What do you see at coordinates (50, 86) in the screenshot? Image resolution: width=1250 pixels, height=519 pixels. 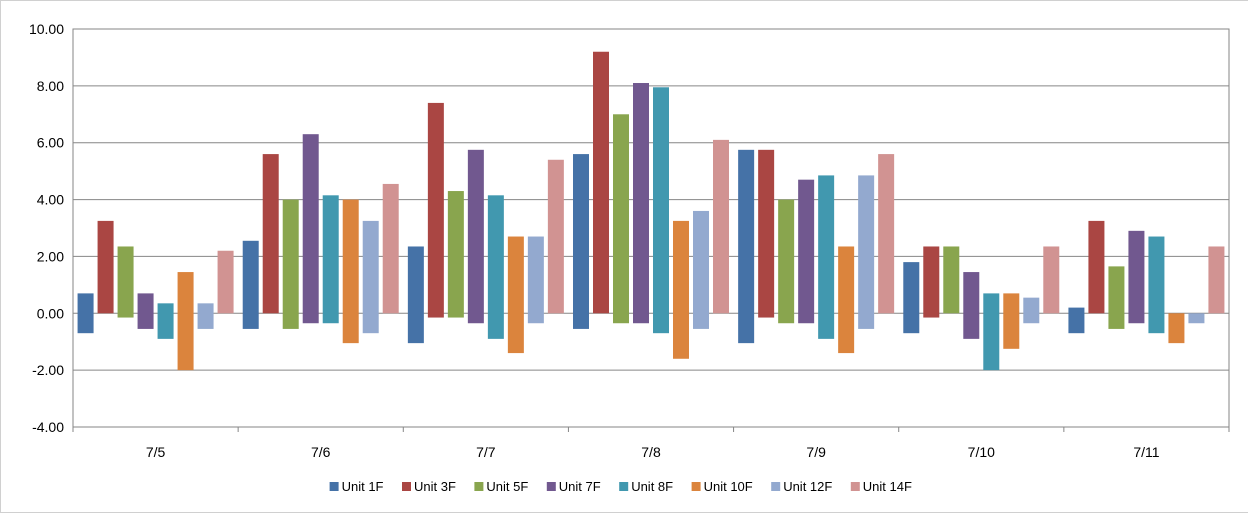 I see `y-tick-label: 8.00` at bounding box center [50, 86].